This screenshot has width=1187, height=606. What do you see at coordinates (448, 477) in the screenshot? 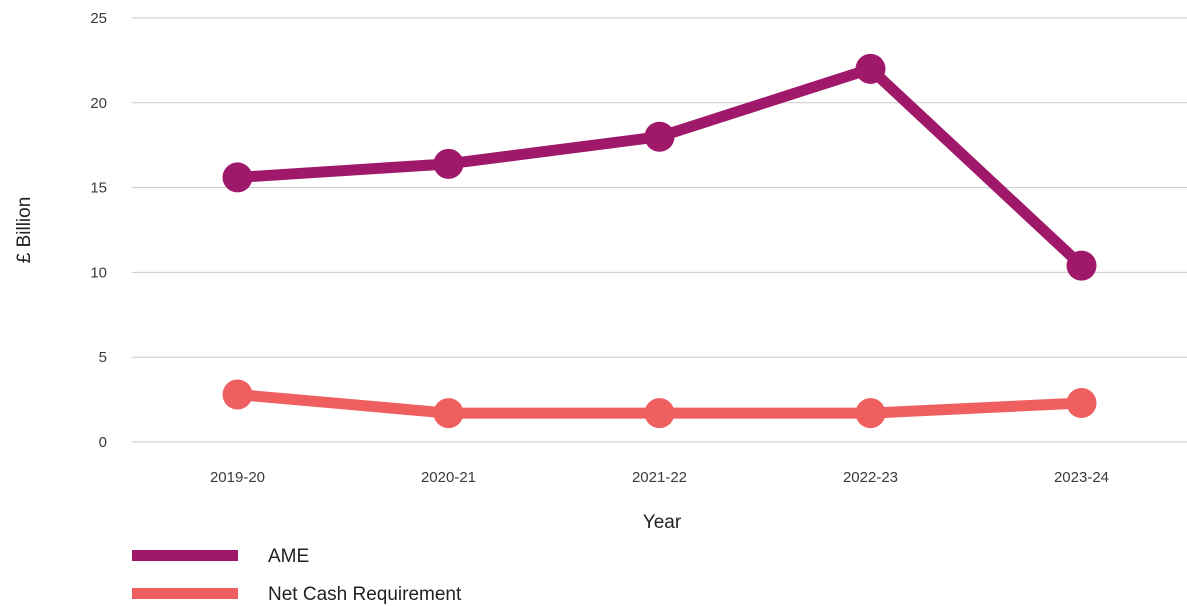
I see `x-tick-label: 2020-21` at bounding box center [448, 477].